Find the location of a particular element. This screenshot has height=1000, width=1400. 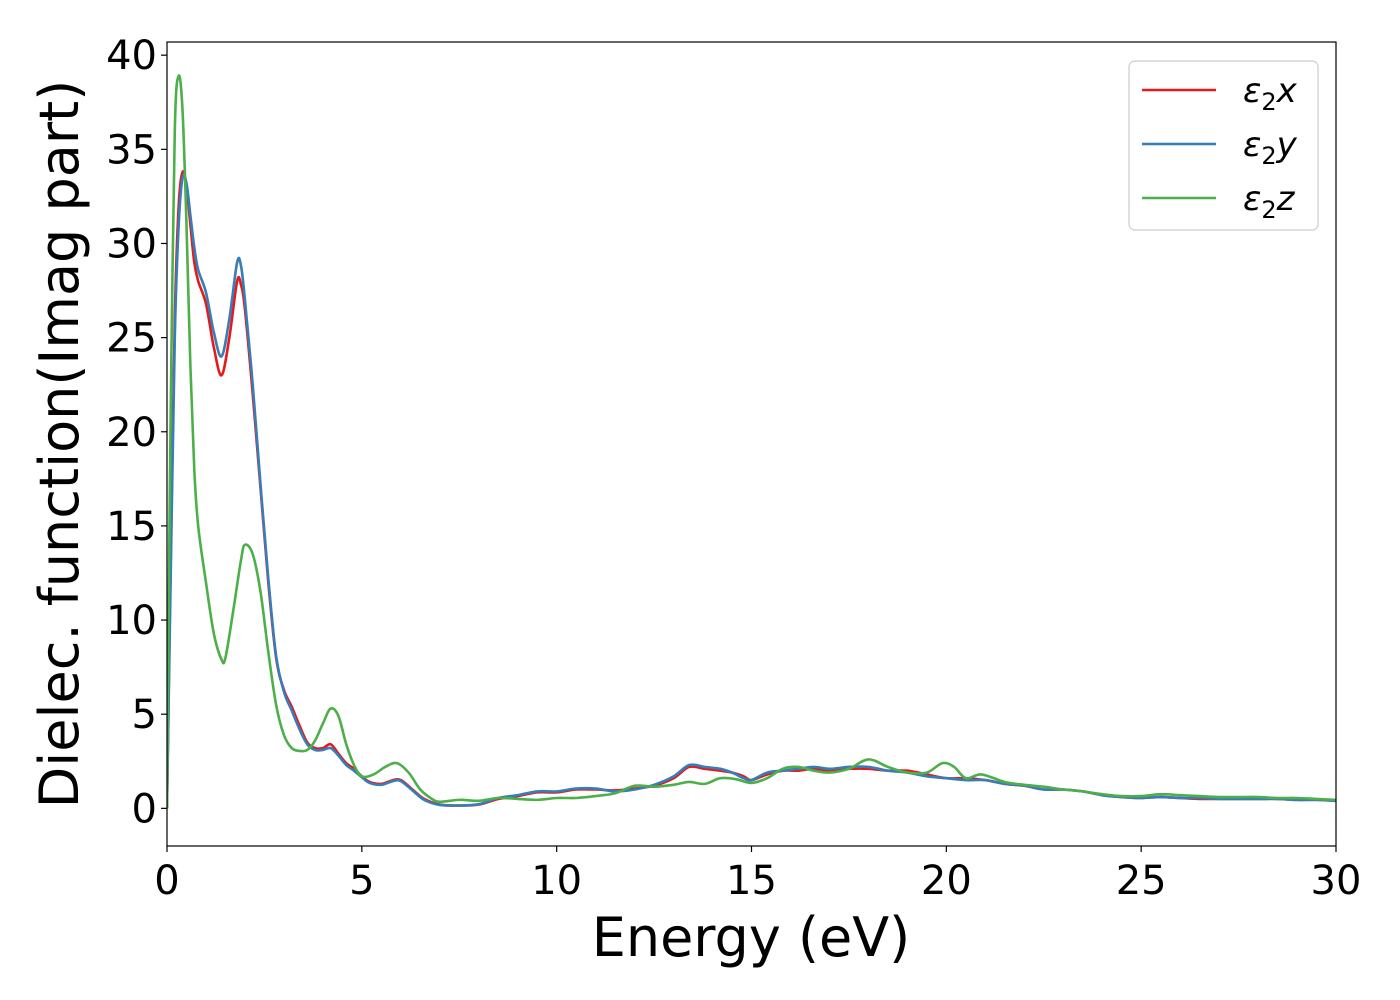

legend-box is located at coordinates (1223, 145).